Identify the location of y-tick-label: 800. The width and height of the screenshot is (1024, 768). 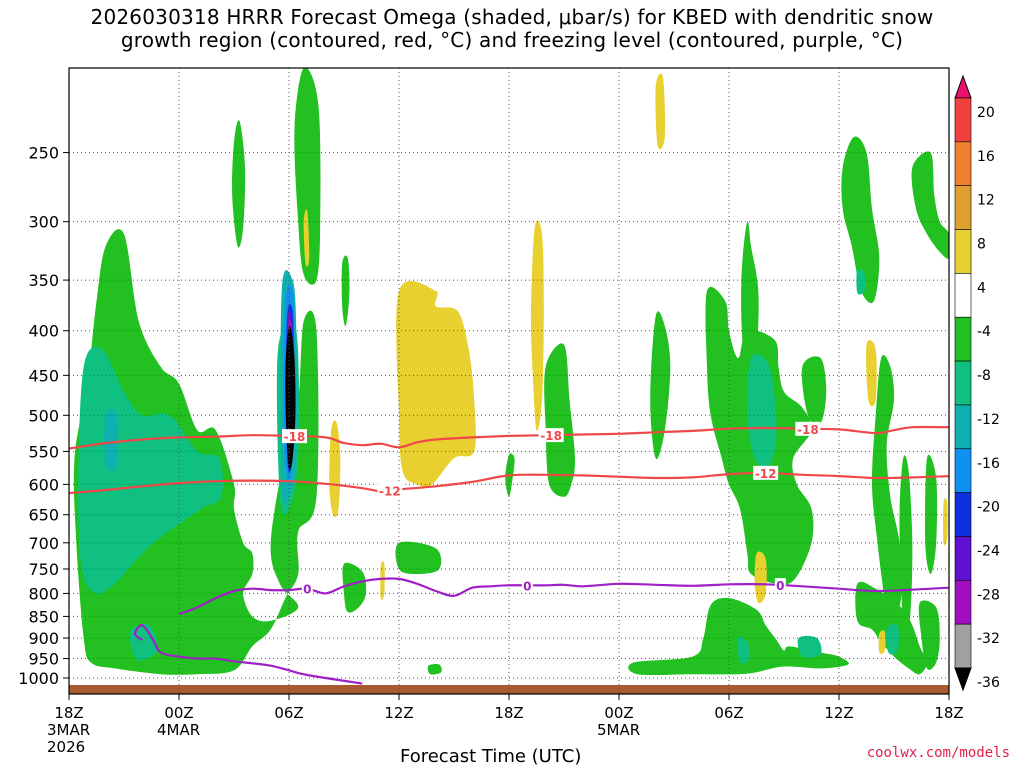
(43, 593).